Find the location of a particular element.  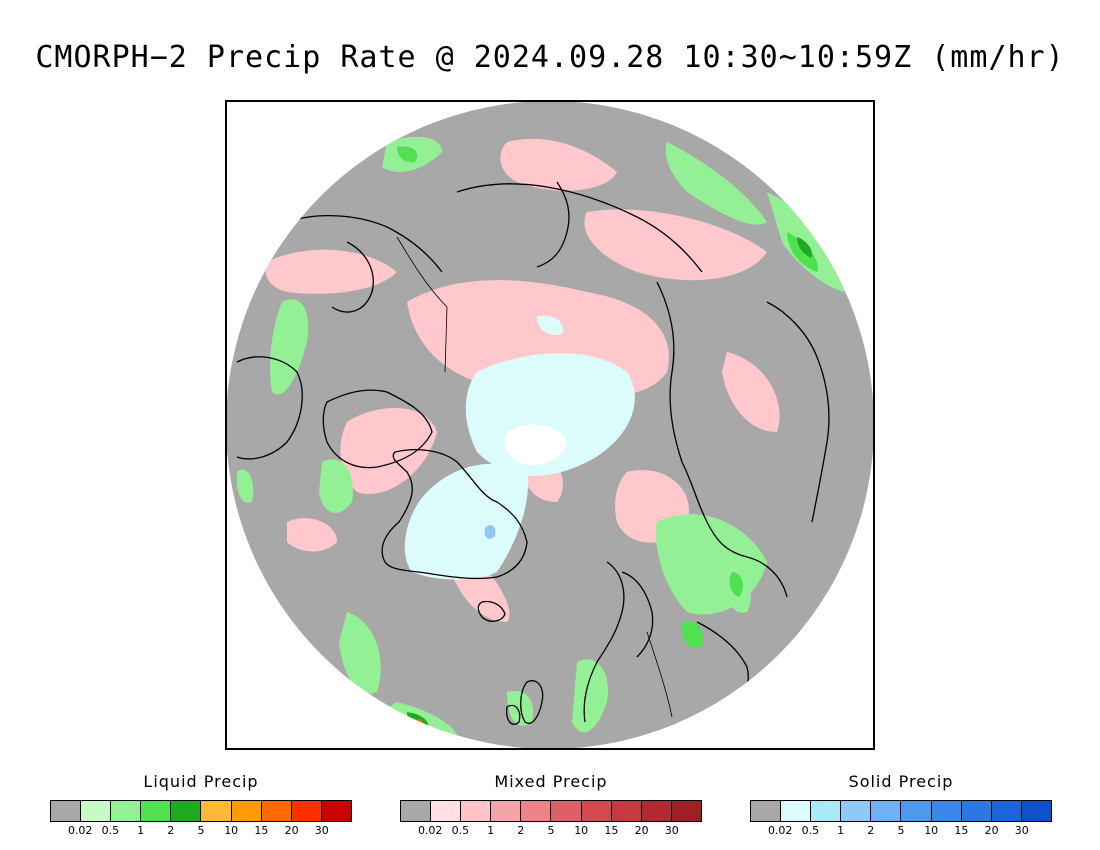

legend-solid-tick-label: 30 is located at coordinates (1021, 830).